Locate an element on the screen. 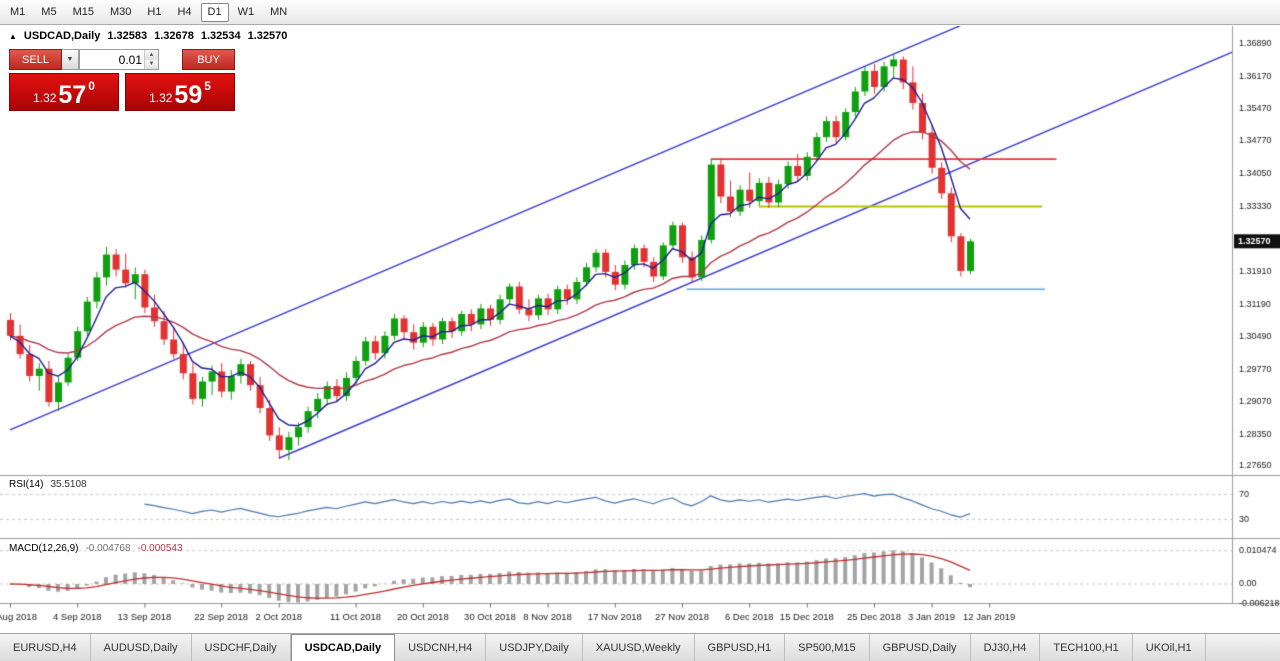  ask-quote-button: 1.32 59 5 is located at coordinates (180, 92).